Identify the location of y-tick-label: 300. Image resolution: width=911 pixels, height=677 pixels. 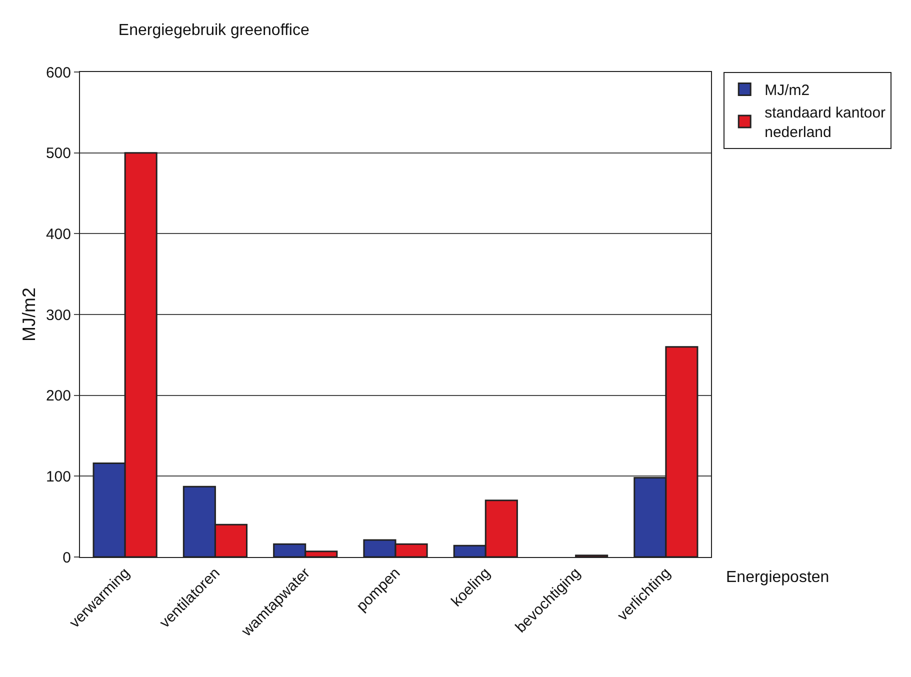
(58, 315).